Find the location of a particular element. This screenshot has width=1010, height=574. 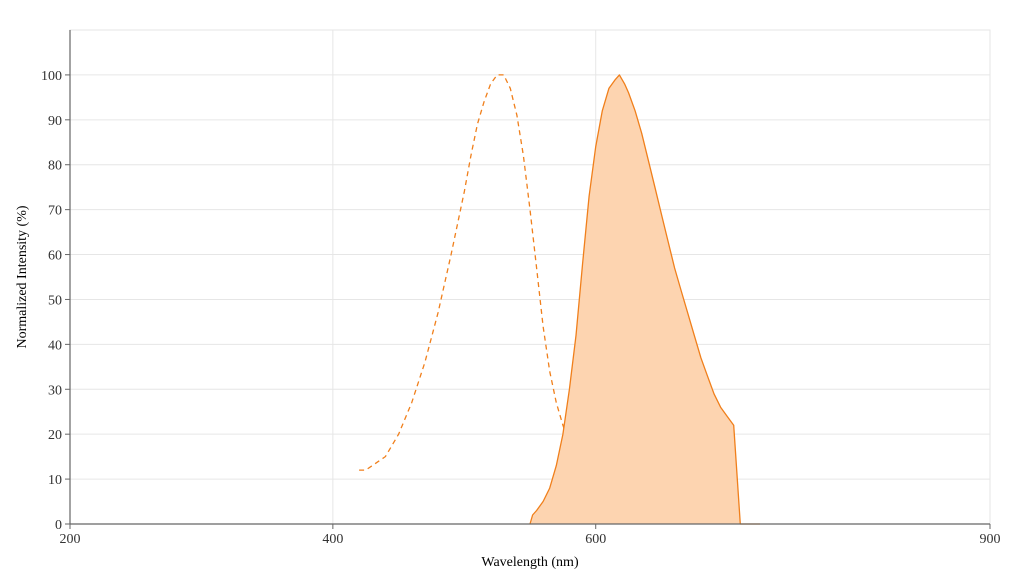

y-tick-label: 90 is located at coordinates (55, 121).